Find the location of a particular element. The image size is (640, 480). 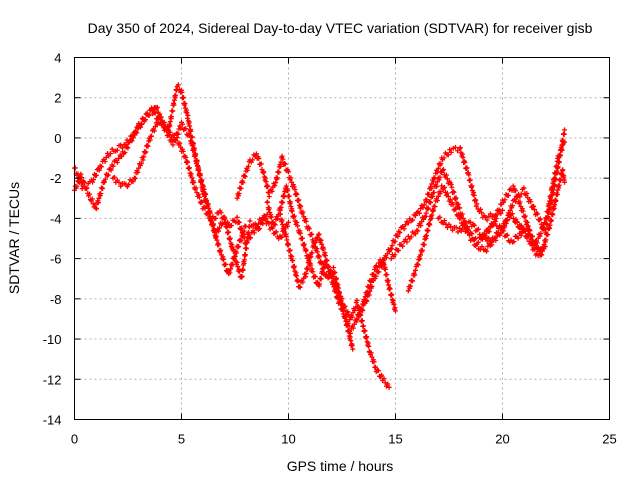

y-tick-label: 0 is located at coordinates (57, 138).